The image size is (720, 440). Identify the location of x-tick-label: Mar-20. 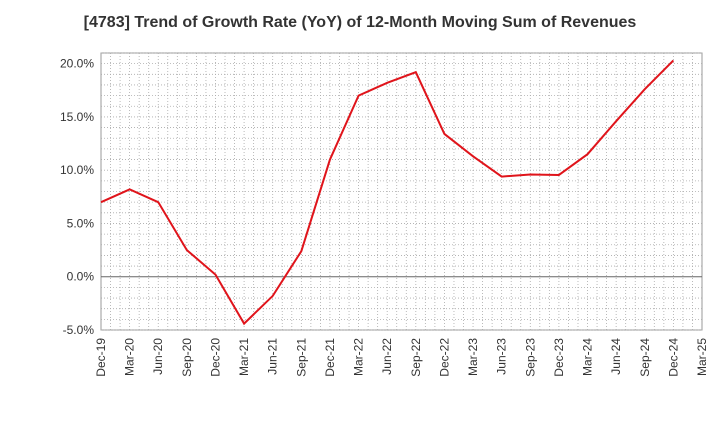
(130, 357).